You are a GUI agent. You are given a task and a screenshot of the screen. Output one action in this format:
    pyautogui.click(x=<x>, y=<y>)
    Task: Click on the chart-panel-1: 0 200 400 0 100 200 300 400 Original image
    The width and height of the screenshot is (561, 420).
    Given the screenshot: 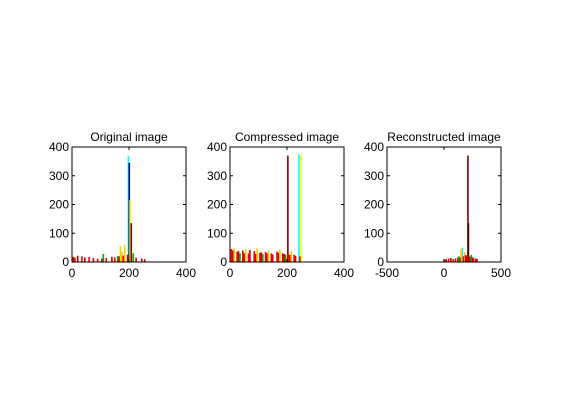 What is the action you would take?
    pyautogui.click(x=122, y=205)
    